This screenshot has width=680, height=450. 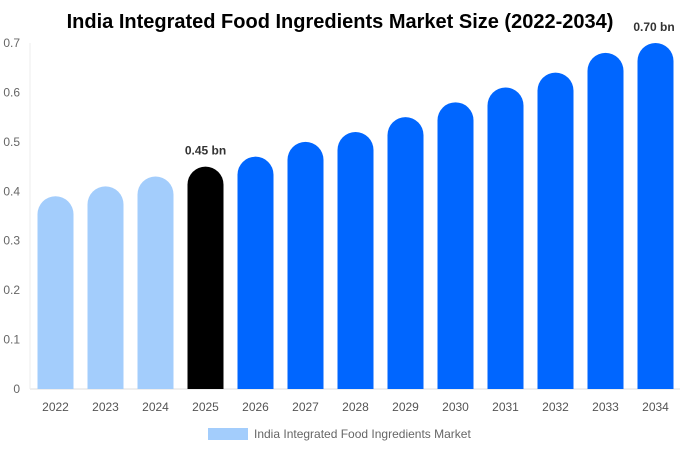 I want to click on legend-label: India Integrated Food Ingredients Market, so click(x=362, y=434).